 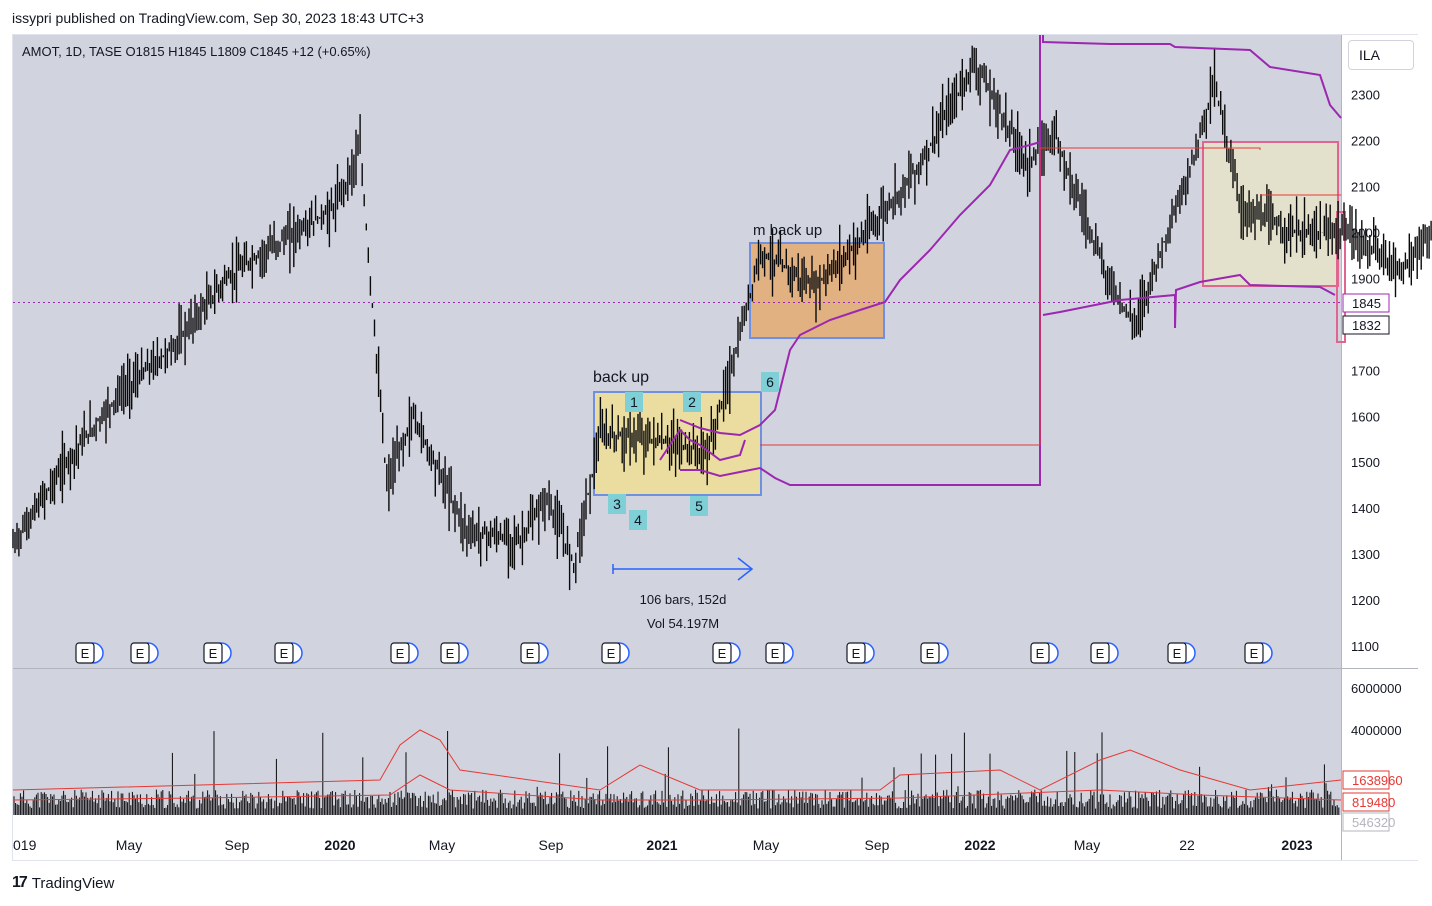 I want to click on time-tick-label: 2021, so click(x=661, y=845).